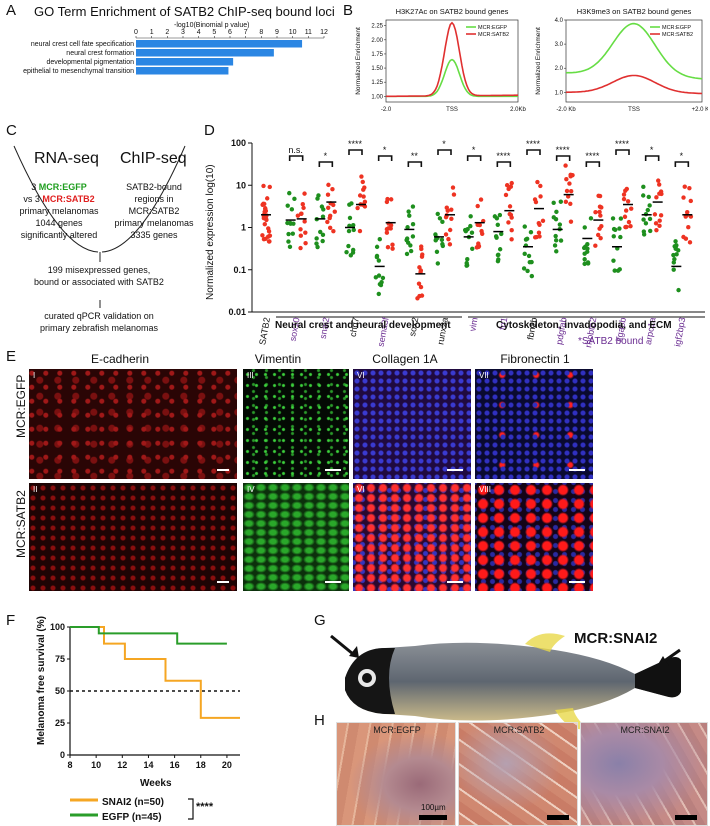 This screenshot has width=710, height=826. Describe the element at coordinates (324, 32) in the screenshot. I see `go-tick-label: 12` at that location.